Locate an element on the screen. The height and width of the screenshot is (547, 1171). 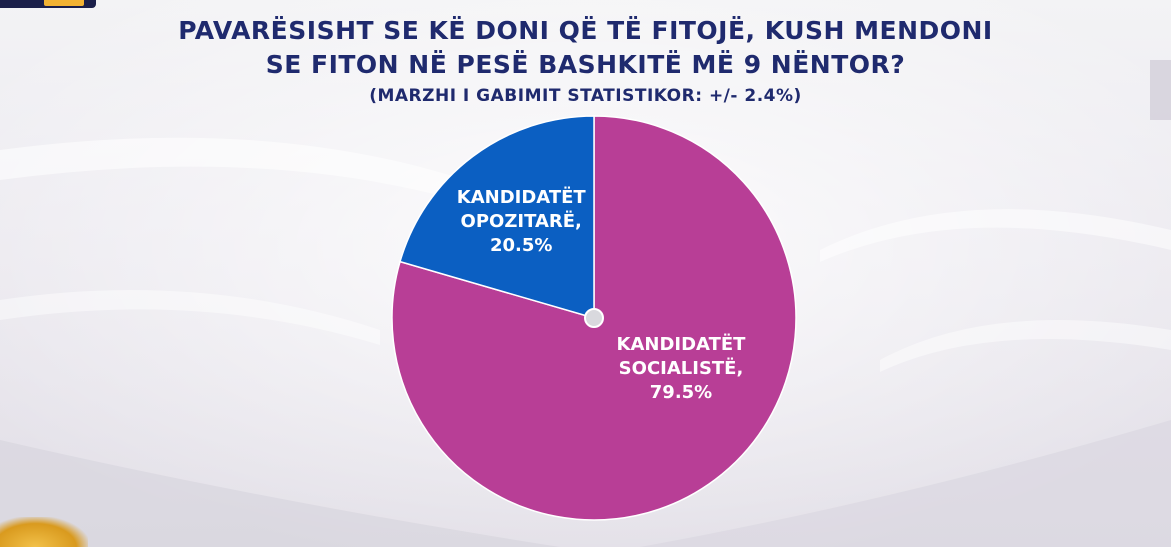
live-badge is located at coordinates (48, 4).